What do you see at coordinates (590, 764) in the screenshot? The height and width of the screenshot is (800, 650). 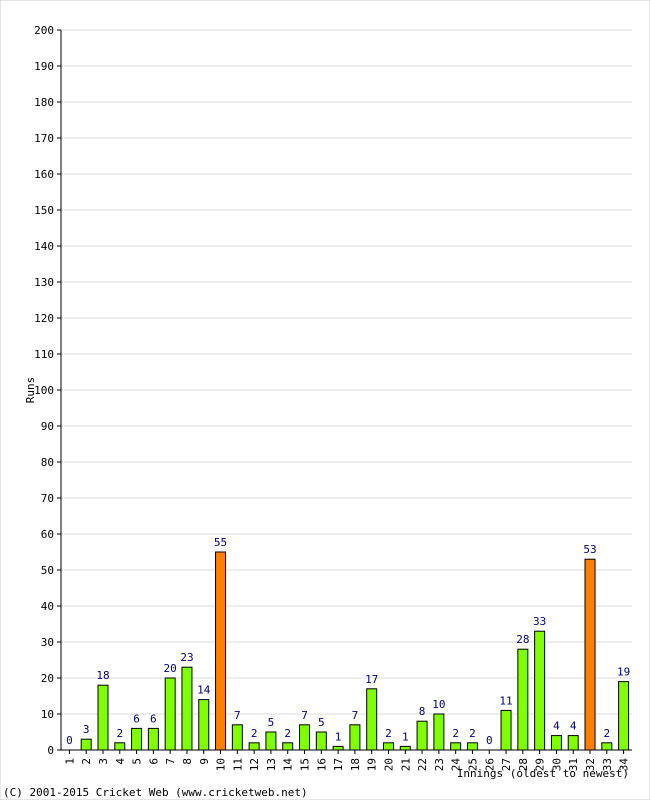 I see `x-tick-label: 32` at bounding box center [590, 764].